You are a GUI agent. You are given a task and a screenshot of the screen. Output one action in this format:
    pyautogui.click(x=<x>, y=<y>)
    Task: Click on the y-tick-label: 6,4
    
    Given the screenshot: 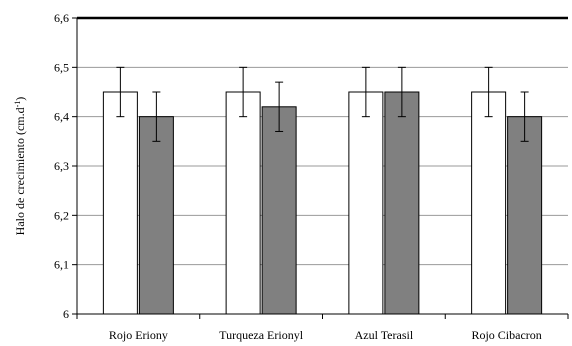 What is the action you would take?
    pyautogui.click(x=61, y=117)
    